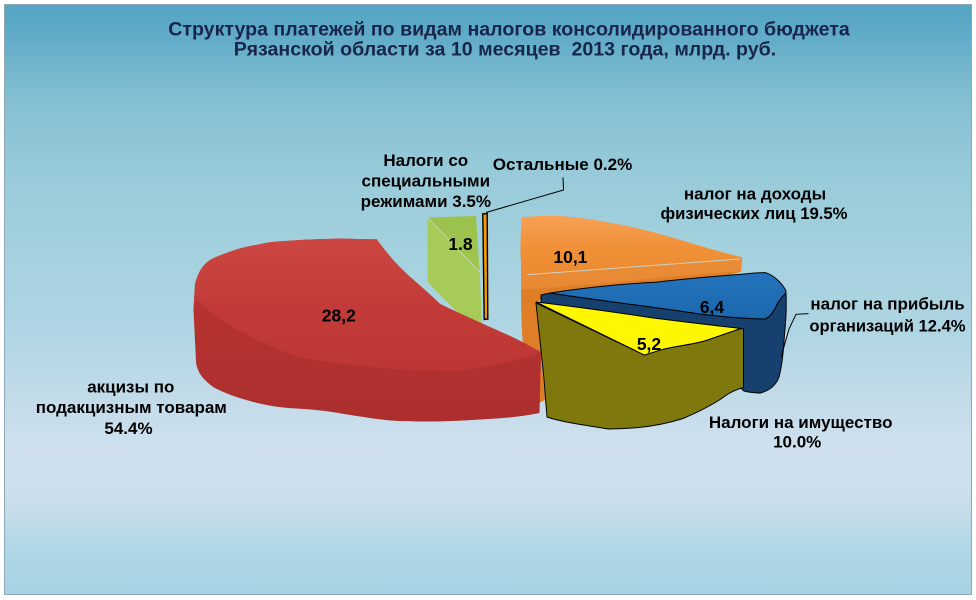 This screenshot has height=600, width=976. Describe the element at coordinates (130, 387) in the screenshot. I see `svg-text: акцизы по` at that location.